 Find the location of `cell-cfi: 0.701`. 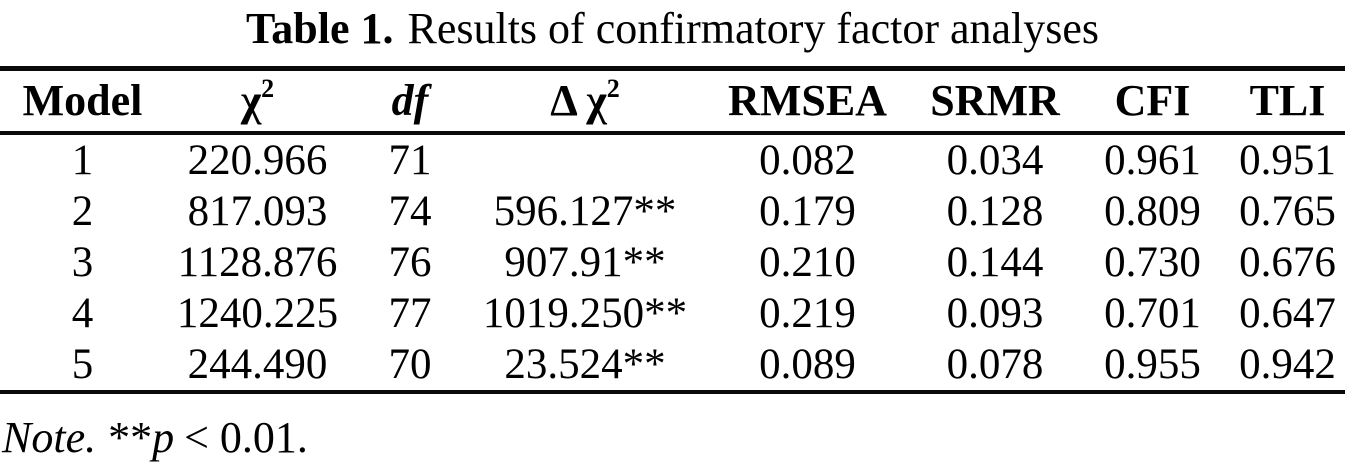

cell-cfi: 0.701 is located at coordinates (1152, 313).